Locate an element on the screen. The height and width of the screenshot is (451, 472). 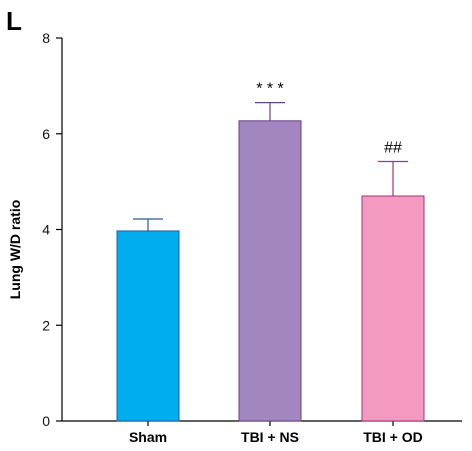
bar-sham is located at coordinates (148, 326).